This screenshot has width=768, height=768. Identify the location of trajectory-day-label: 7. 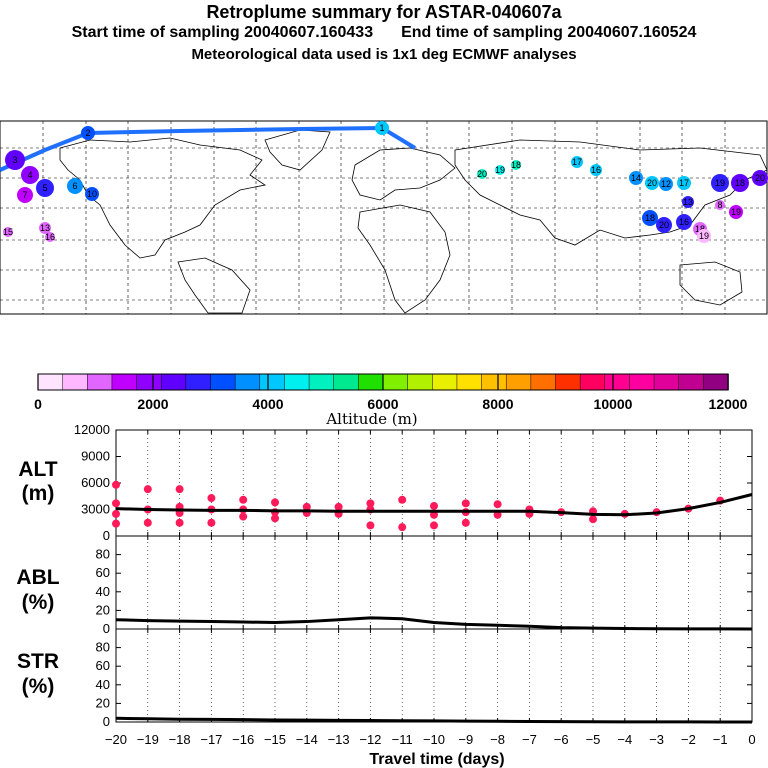
(24, 195).